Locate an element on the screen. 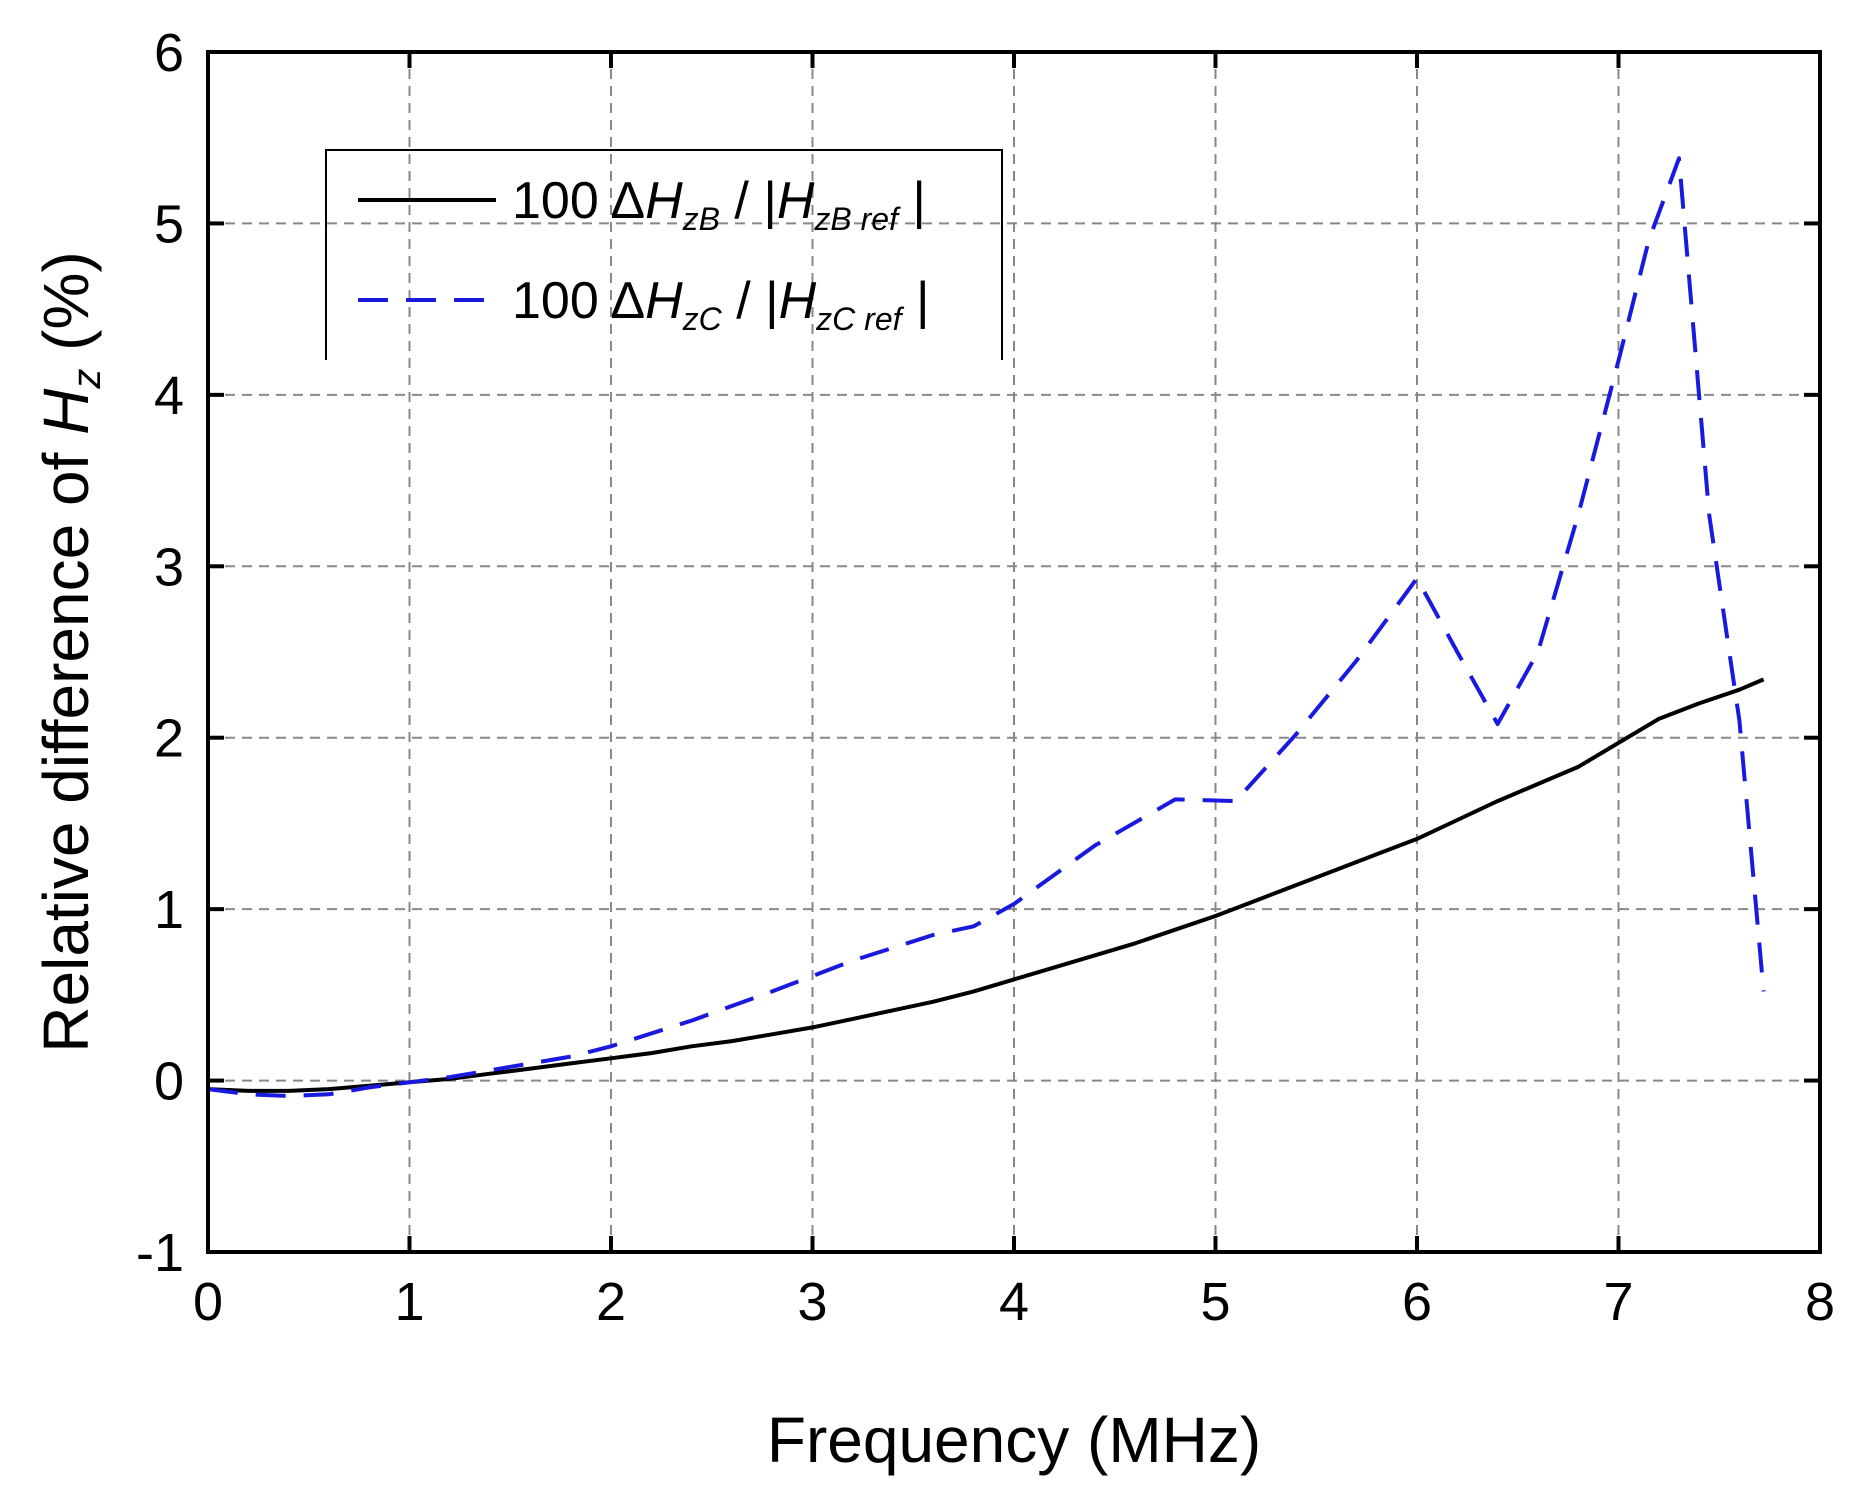 The image size is (1857, 1493). x-tick-label: 1 is located at coordinates (409, 1302).